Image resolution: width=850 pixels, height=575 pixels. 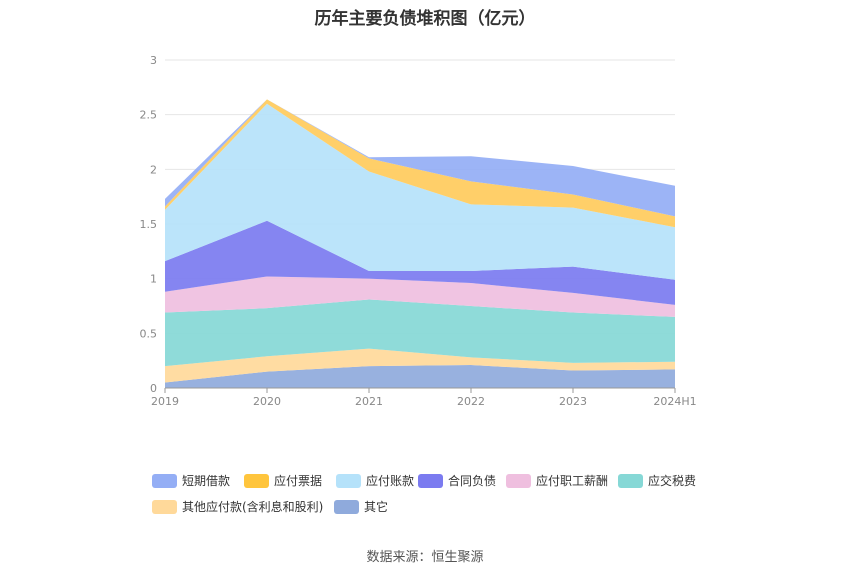 I want to click on legend-item: 短期借款, so click(x=191, y=480).